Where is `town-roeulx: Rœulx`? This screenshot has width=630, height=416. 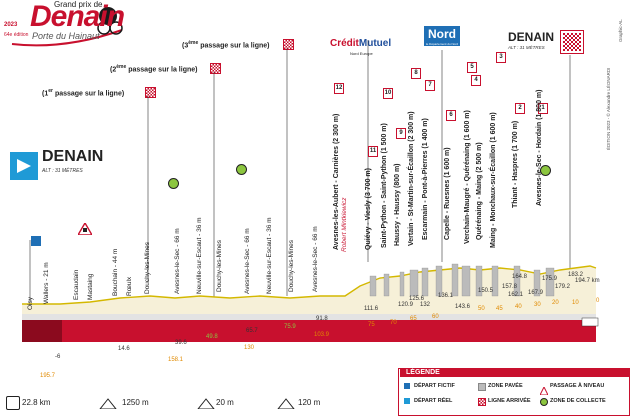
town-roeulx: Rœulx is located at coordinates (129, 286).